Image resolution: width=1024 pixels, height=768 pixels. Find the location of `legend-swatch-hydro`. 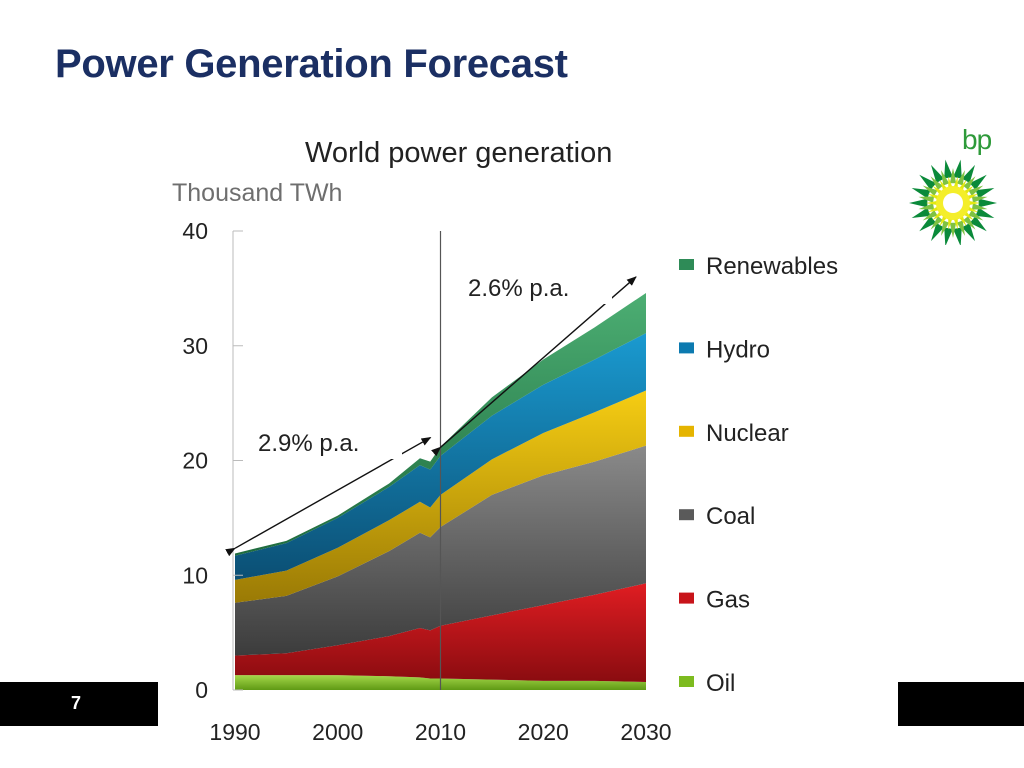

legend-swatch-hydro is located at coordinates (686, 348).